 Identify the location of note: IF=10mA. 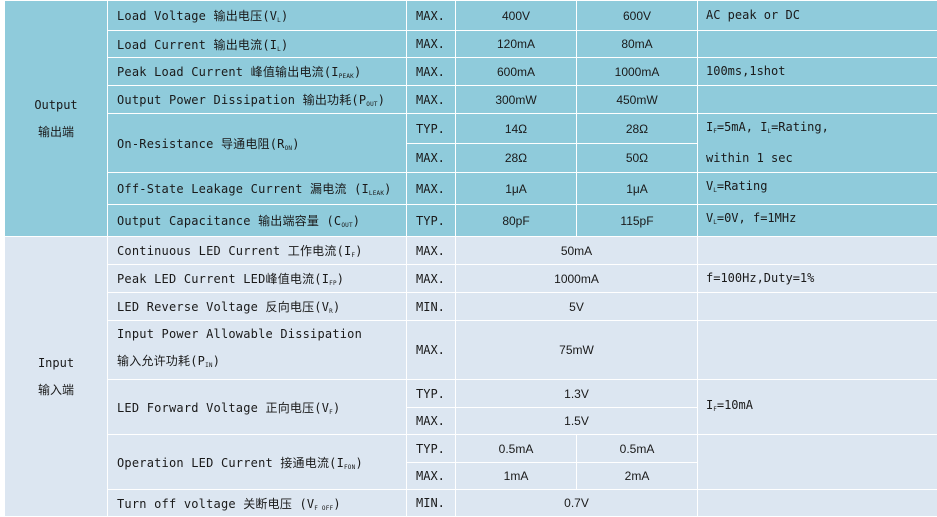
(817, 407).